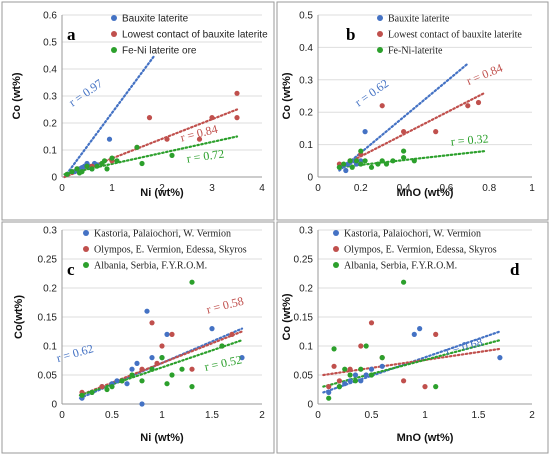 The width and height of the screenshot is (550, 455). I want to click on panel-letter: a, so click(71, 34).